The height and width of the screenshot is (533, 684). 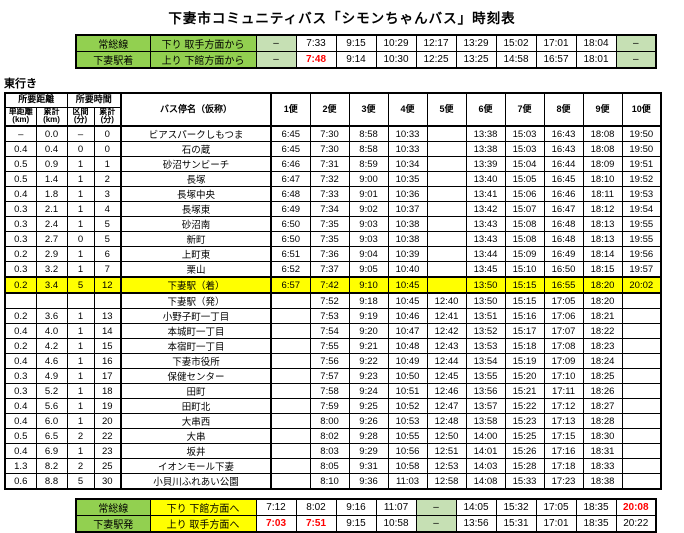 What do you see at coordinates (485, 391) in the screenshot?
I see `bus-time-cell: 13:56` at bounding box center [485, 391].